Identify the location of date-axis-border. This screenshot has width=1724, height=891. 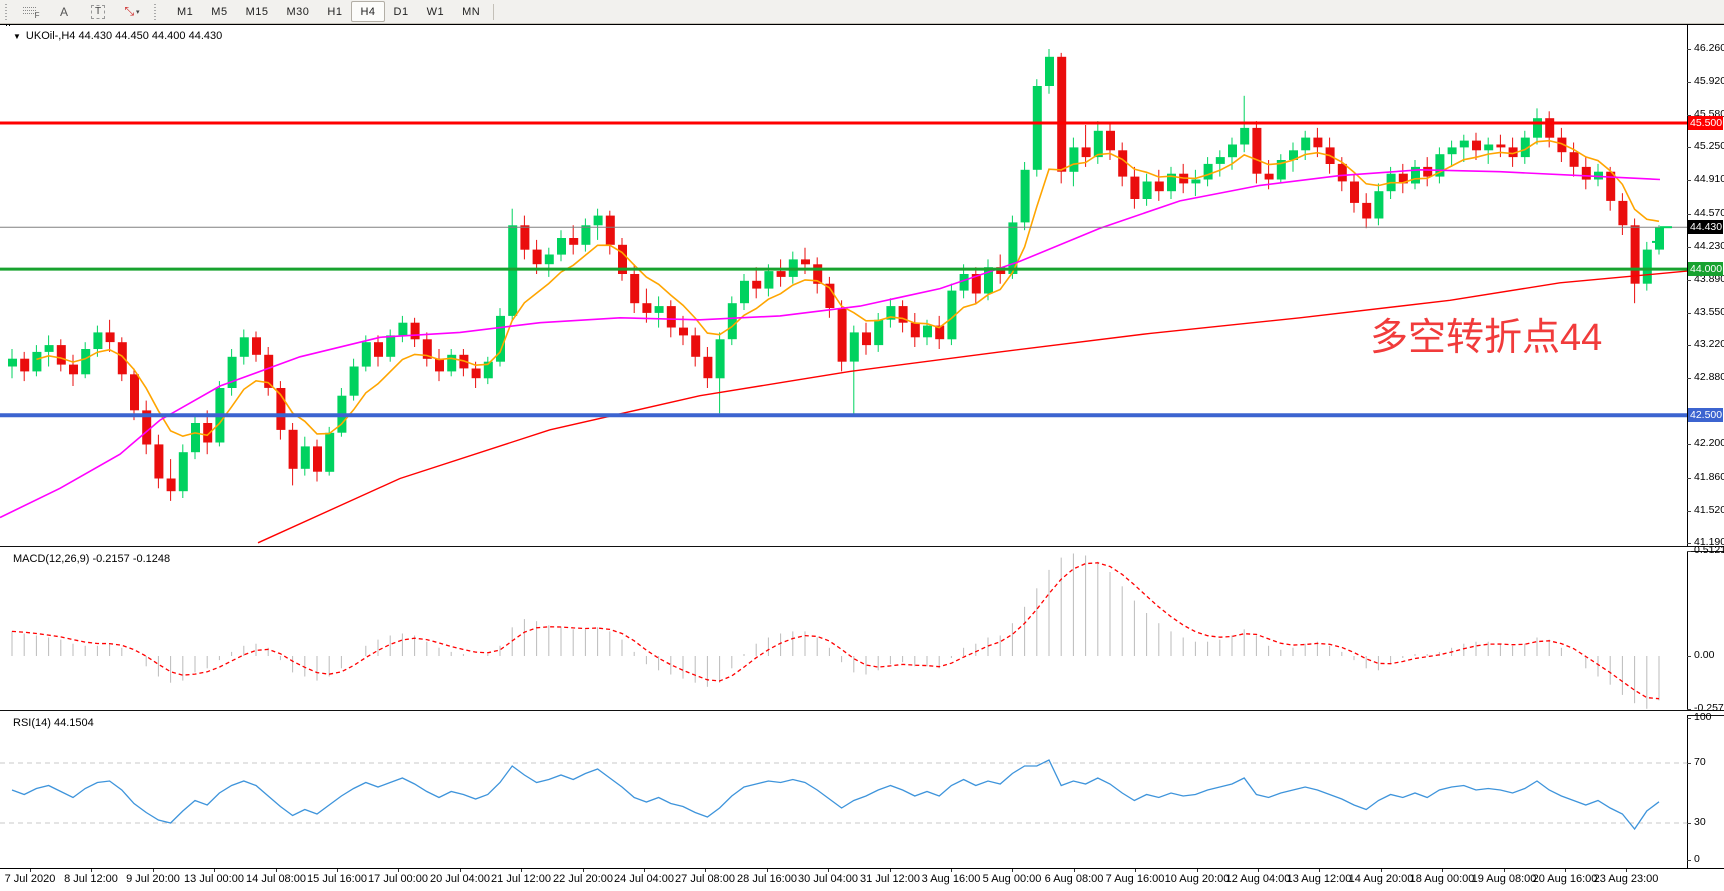
(862, 868).